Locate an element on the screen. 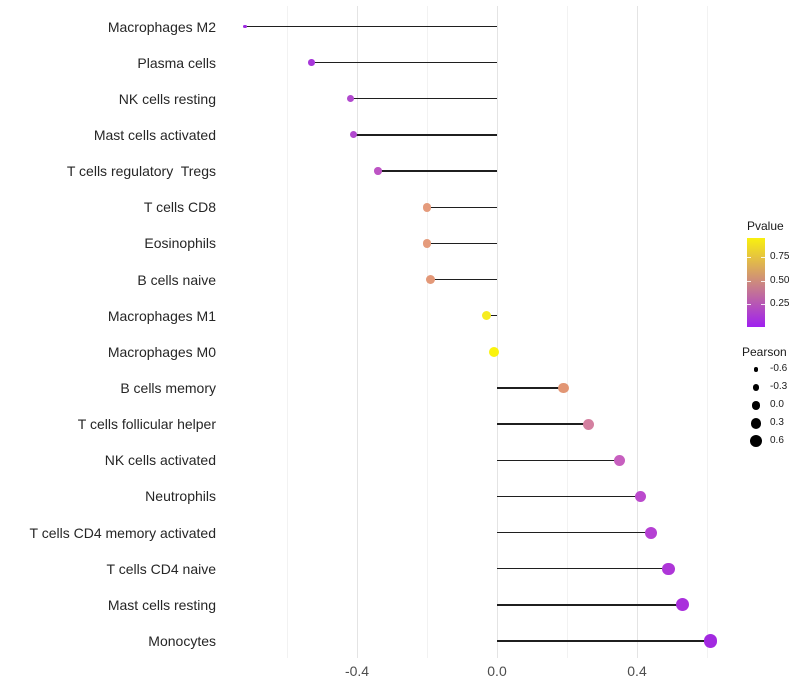  y-axis-label: Mast cells resting is located at coordinates (161, 604).